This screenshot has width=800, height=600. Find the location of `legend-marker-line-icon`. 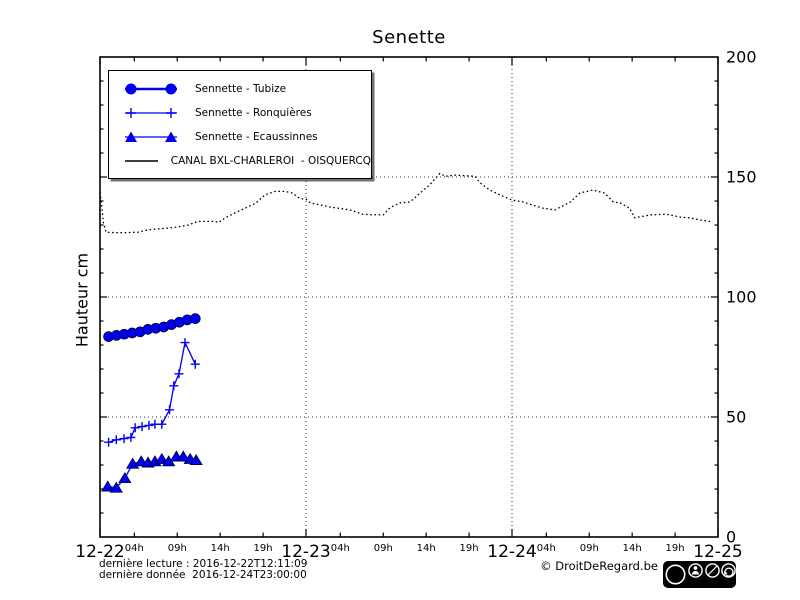

legend-marker-line-icon is located at coordinates (141, 161).